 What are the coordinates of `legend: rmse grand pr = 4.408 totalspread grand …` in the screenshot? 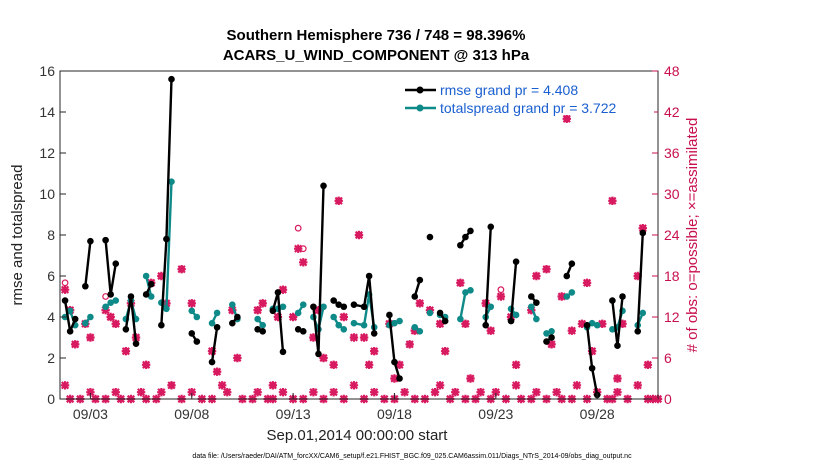 It's located at (525, 95).